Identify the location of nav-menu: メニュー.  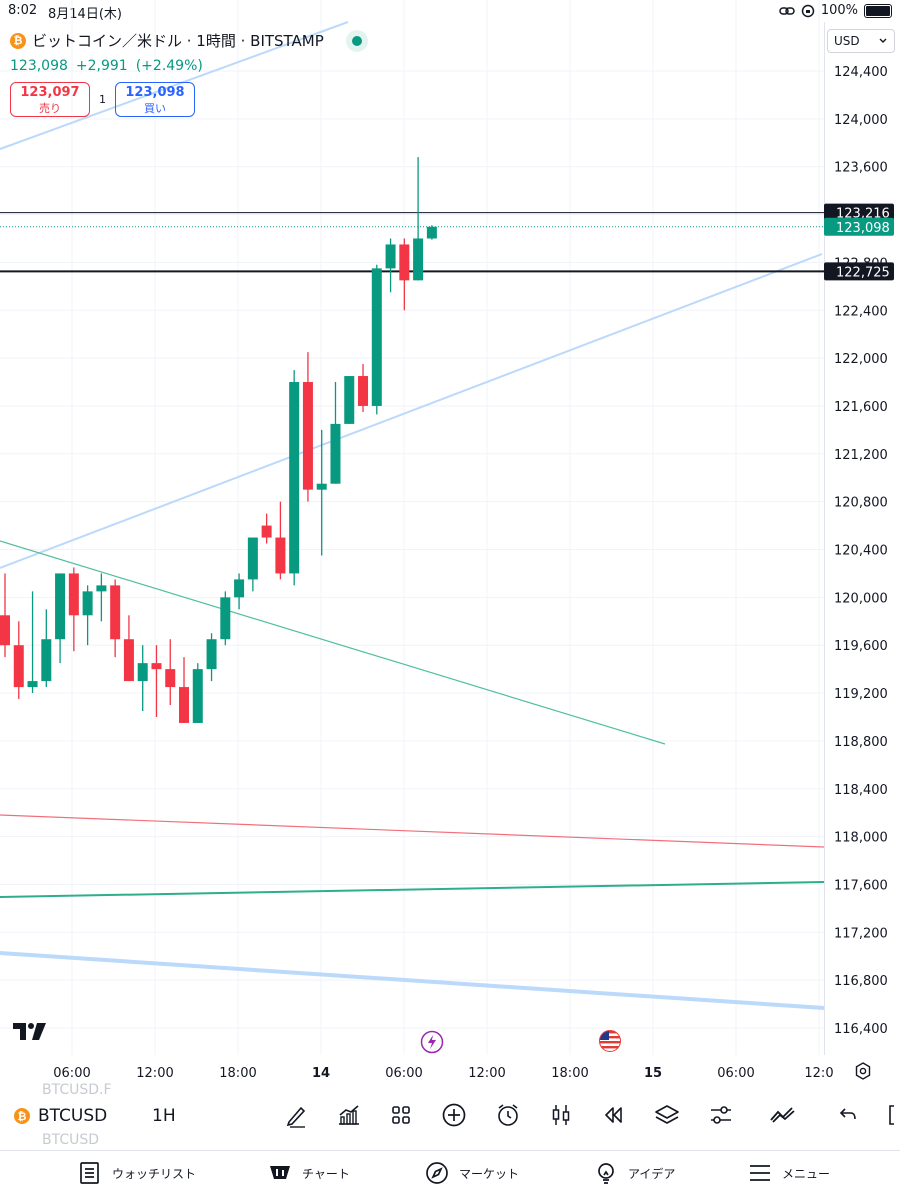
(789, 1173).